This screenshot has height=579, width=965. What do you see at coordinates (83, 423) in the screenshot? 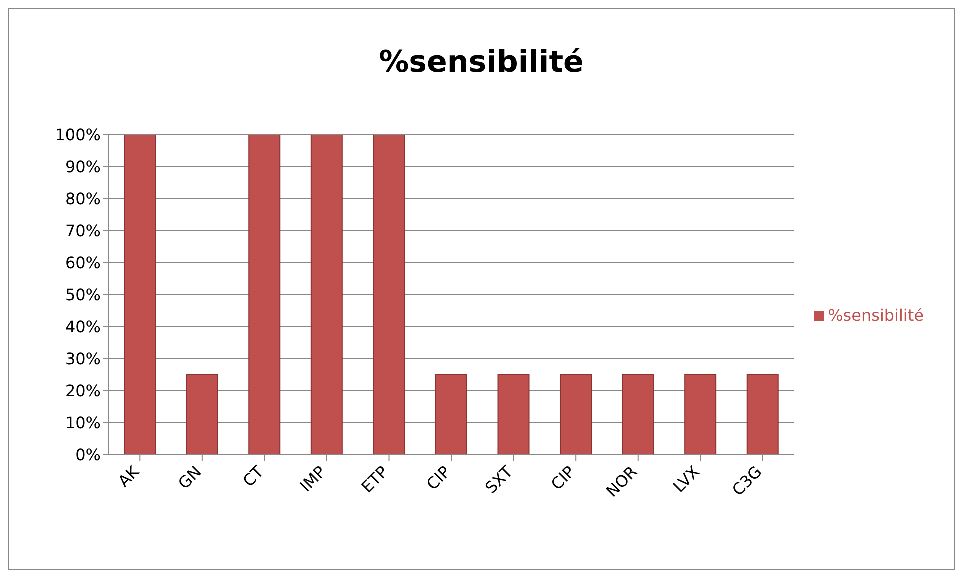
I see `y-tick-label: 10%` at bounding box center [83, 423].